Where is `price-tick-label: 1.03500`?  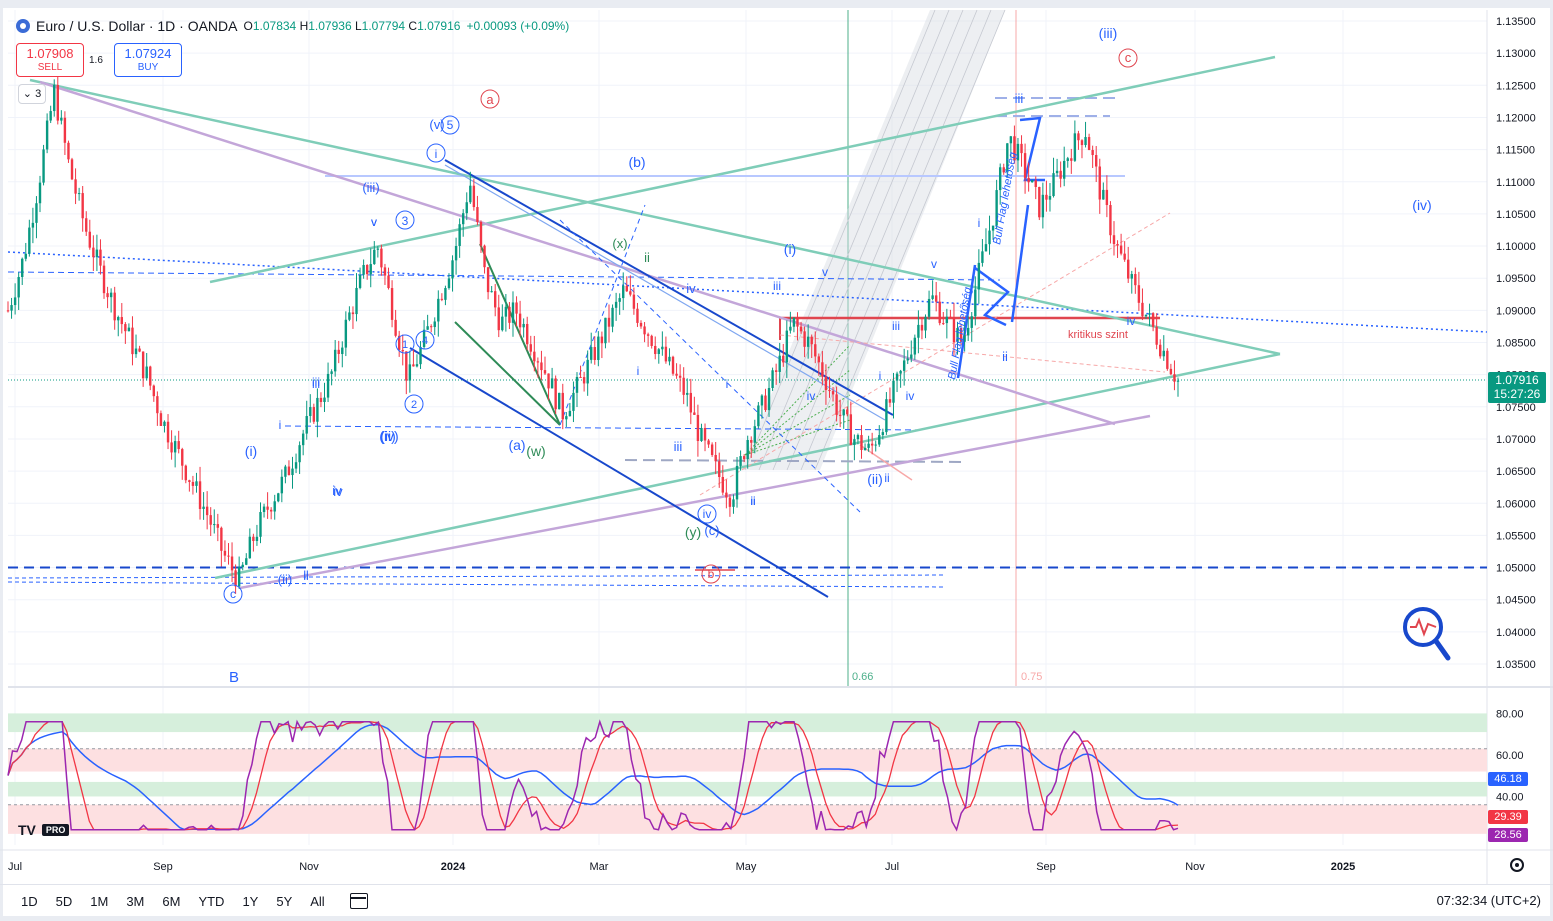 price-tick-label: 1.03500 is located at coordinates (1516, 665).